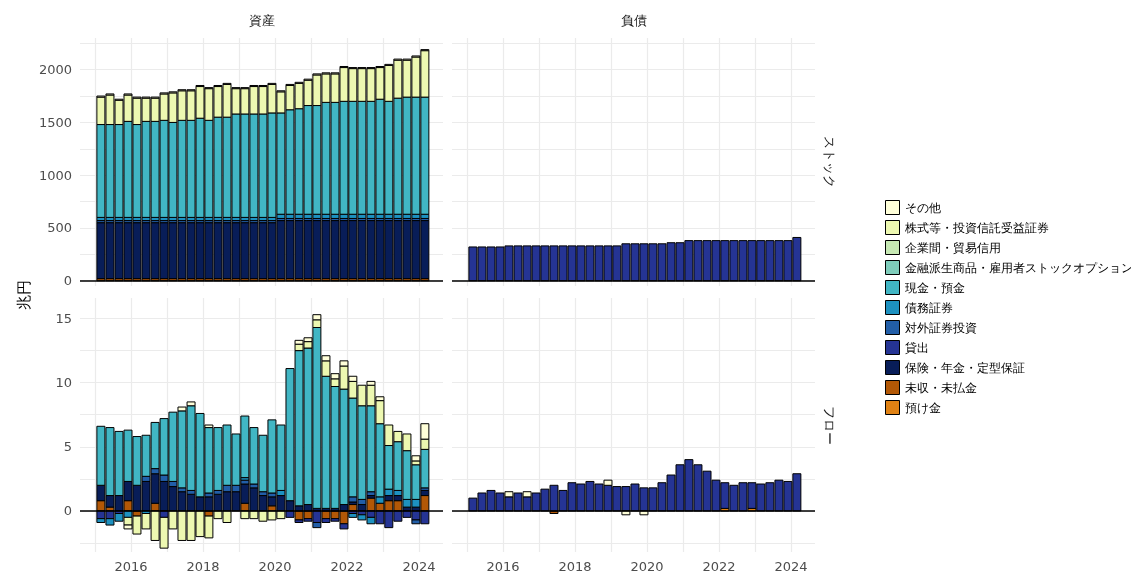 The image size is (1131, 583). Describe the element at coordinates (633, 20) in the screenshot. I see `chart-title: 負債` at that location.